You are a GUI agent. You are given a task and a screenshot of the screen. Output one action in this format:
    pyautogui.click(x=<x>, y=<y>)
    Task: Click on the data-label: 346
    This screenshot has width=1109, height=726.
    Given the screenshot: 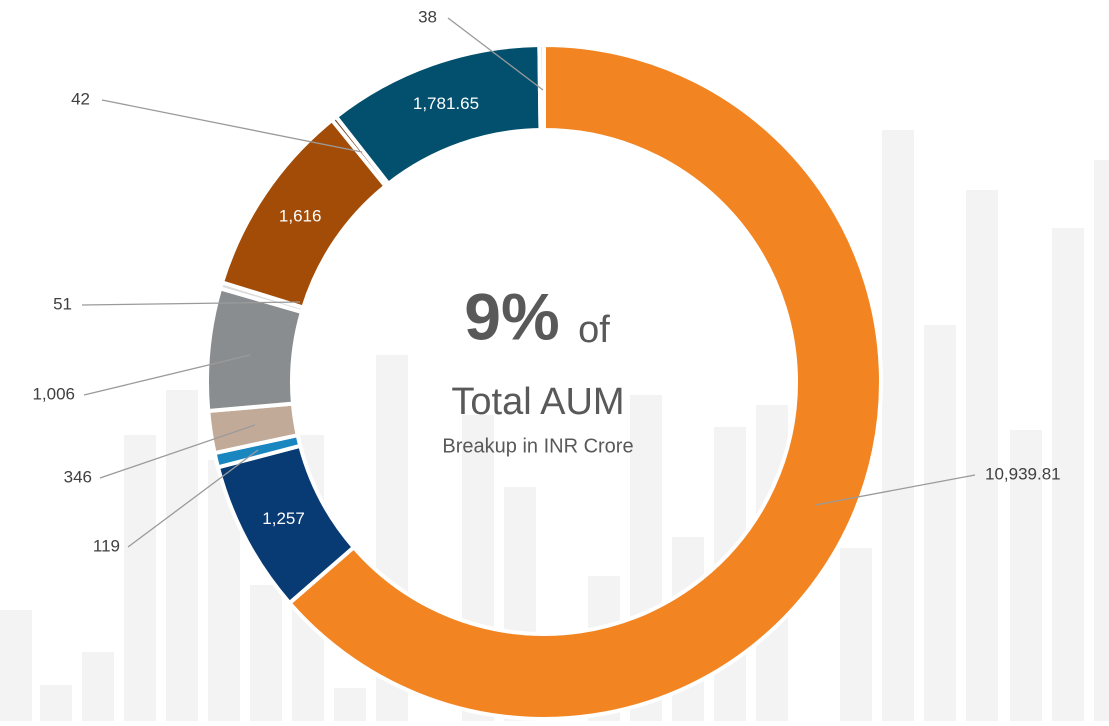 What is the action you would take?
    pyautogui.click(x=78, y=476)
    